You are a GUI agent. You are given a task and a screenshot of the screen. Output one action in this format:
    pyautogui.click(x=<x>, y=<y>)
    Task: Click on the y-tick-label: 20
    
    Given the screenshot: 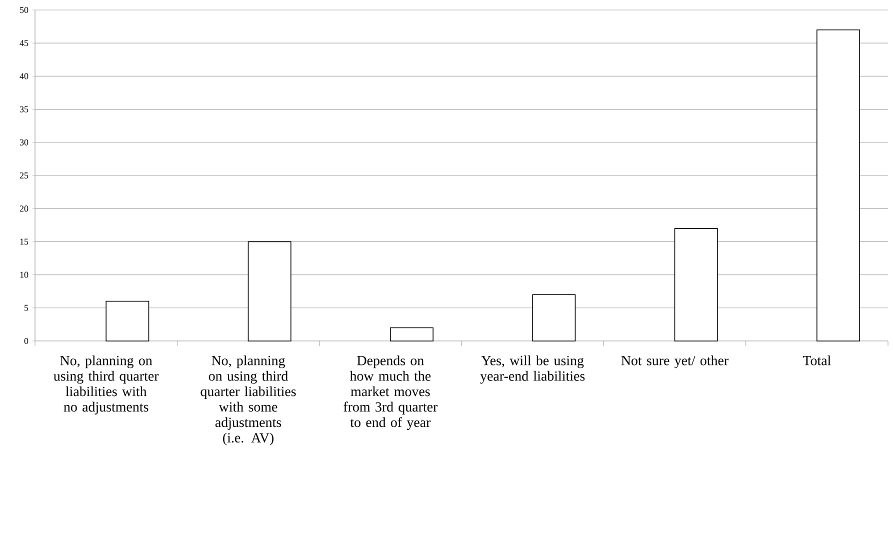 What is the action you would take?
    pyautogui.click(x=24, y=209)
    